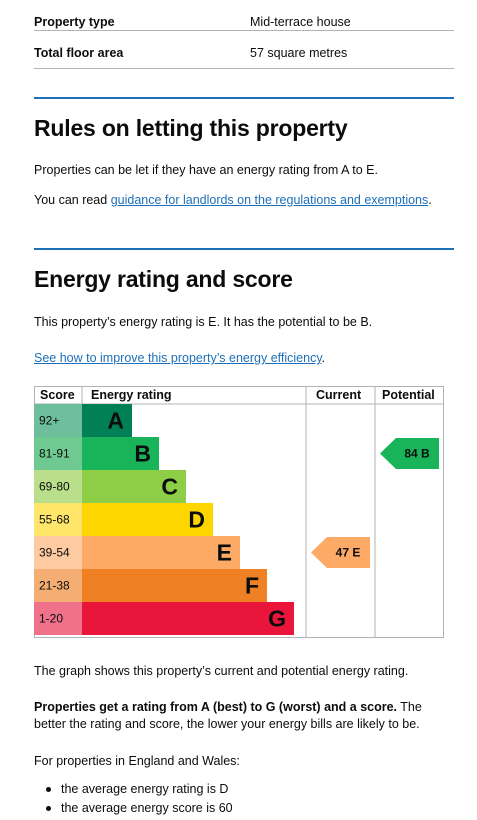 The height and width of the screenshot is (820, 477). Describe the element at coordinates (115, 421) in the screenshot. I see `rating-letter: A` at that location.